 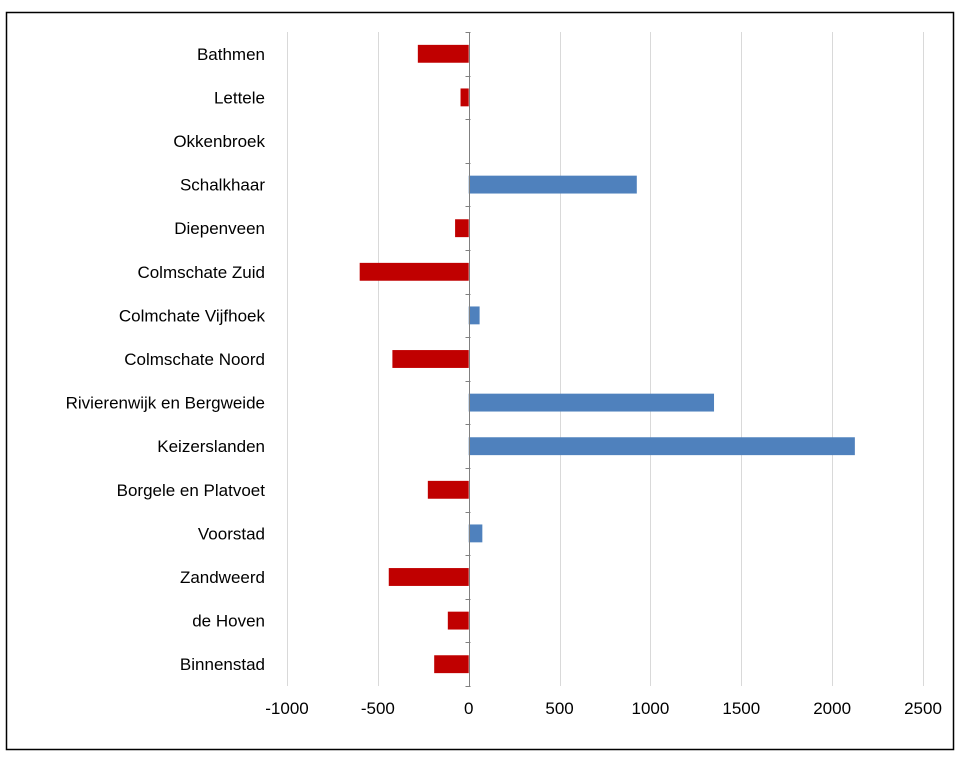 I want to click on category-label: Lettele, so click(x=239, y=97).